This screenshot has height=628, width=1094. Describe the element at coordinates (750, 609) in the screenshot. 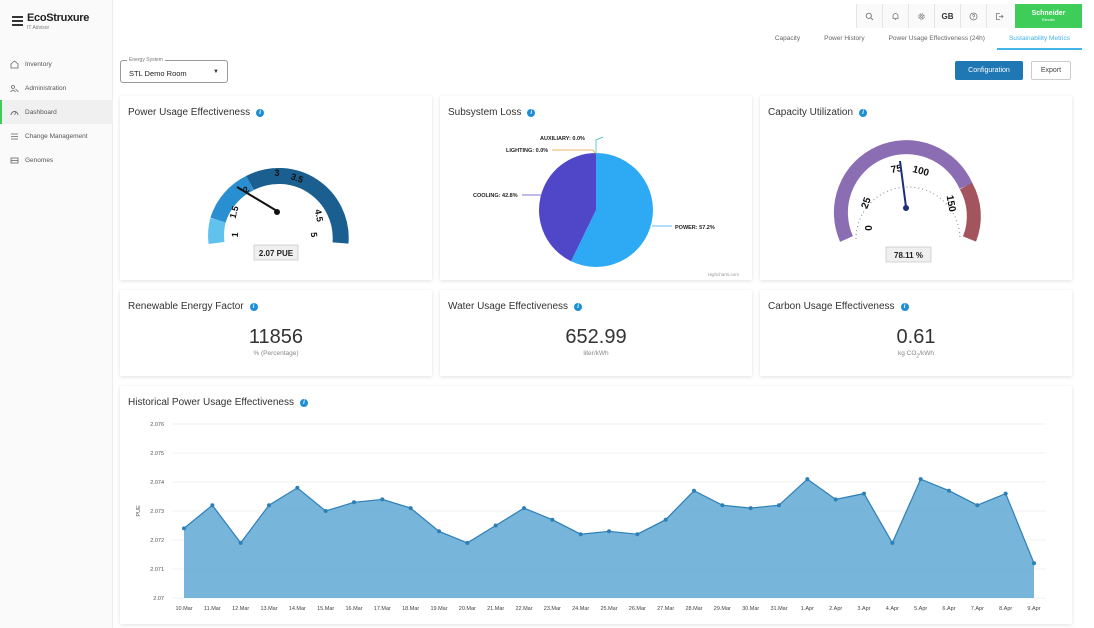

I see `x-tick-label: 30.Mar` at that location.